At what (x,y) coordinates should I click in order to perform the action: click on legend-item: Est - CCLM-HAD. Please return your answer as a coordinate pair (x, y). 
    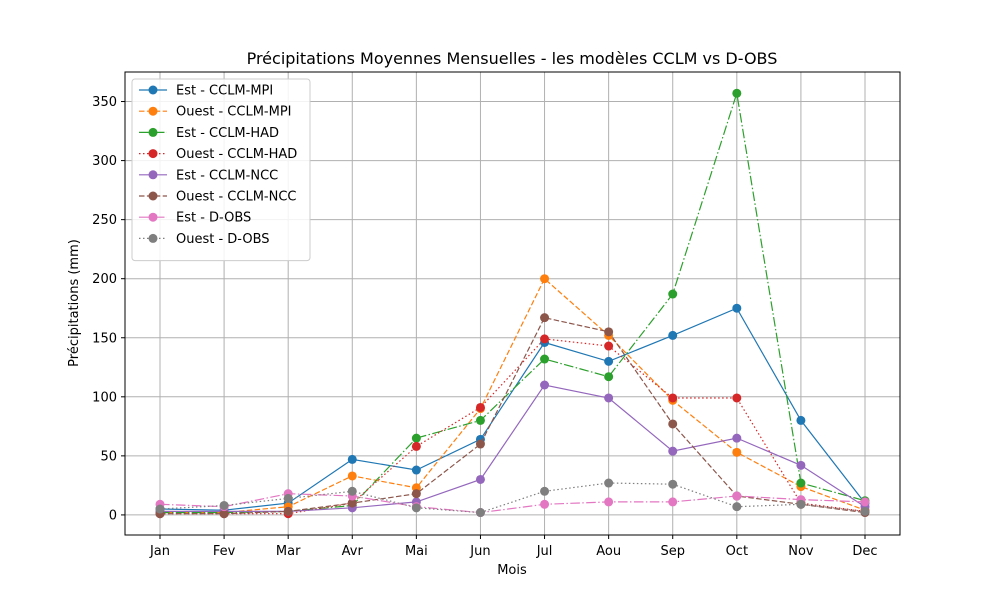
    Looking at the image, I should click on (209, 133).